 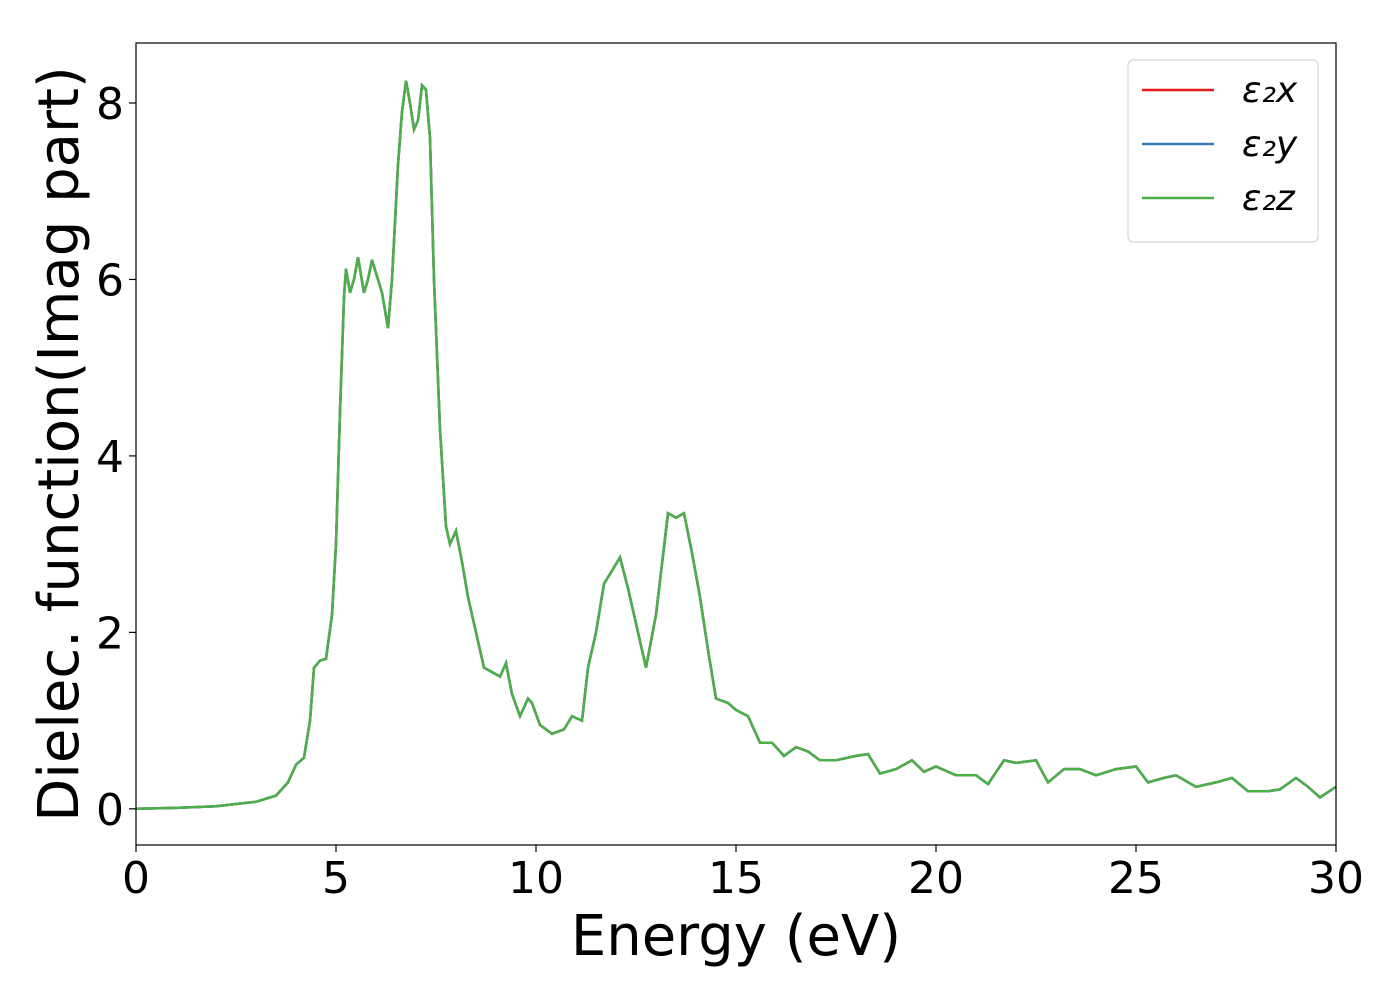 What do you see at coordinates (1270, 90) in the screenshot?
I see `legend-label: ε₂x` at bounding box center [1270, 90].